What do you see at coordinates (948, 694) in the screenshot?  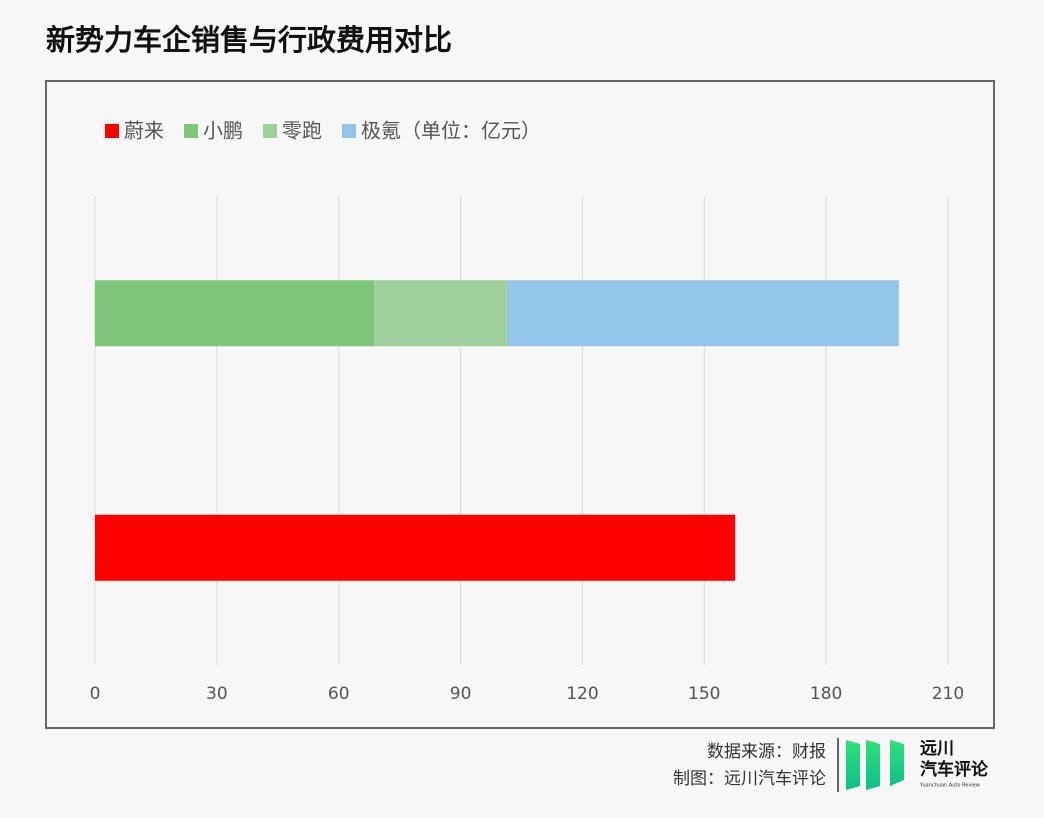 I see `x-tick-label: 210` at bounding box center [948, 694].